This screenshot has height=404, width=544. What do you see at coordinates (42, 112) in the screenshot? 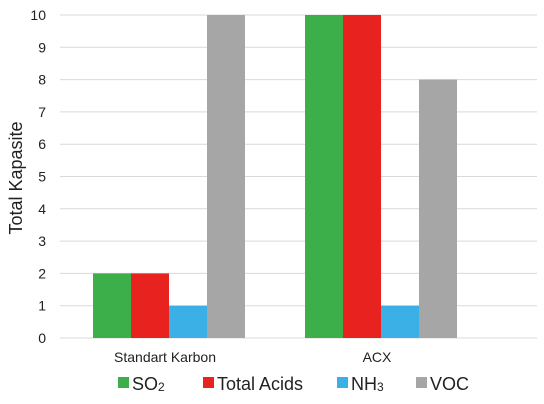
I see `y-tick-label: 7` at bounding box center [42, 112].